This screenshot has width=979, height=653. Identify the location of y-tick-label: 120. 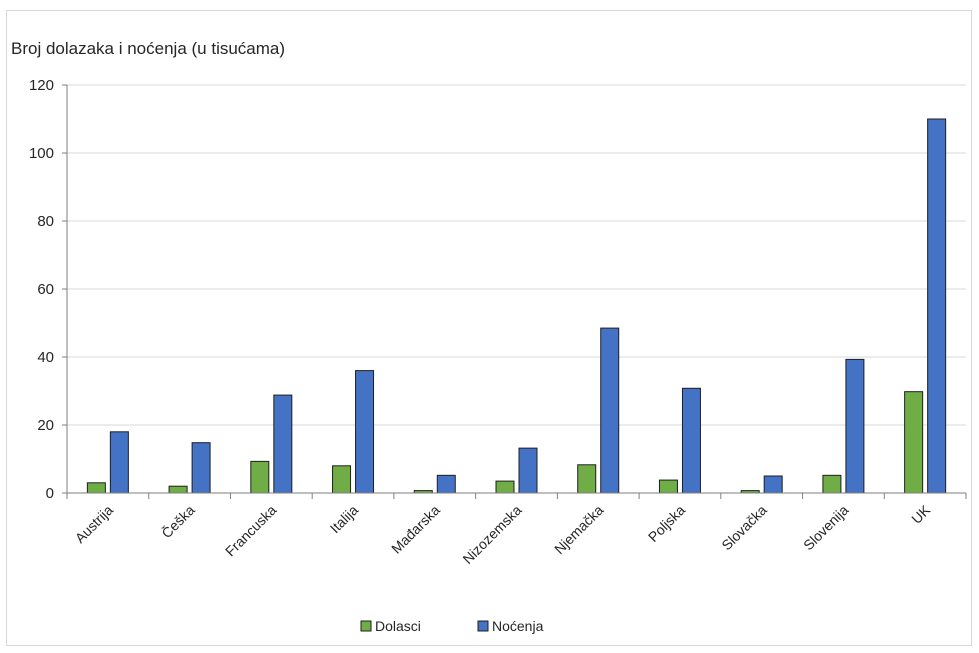
(41, 85).